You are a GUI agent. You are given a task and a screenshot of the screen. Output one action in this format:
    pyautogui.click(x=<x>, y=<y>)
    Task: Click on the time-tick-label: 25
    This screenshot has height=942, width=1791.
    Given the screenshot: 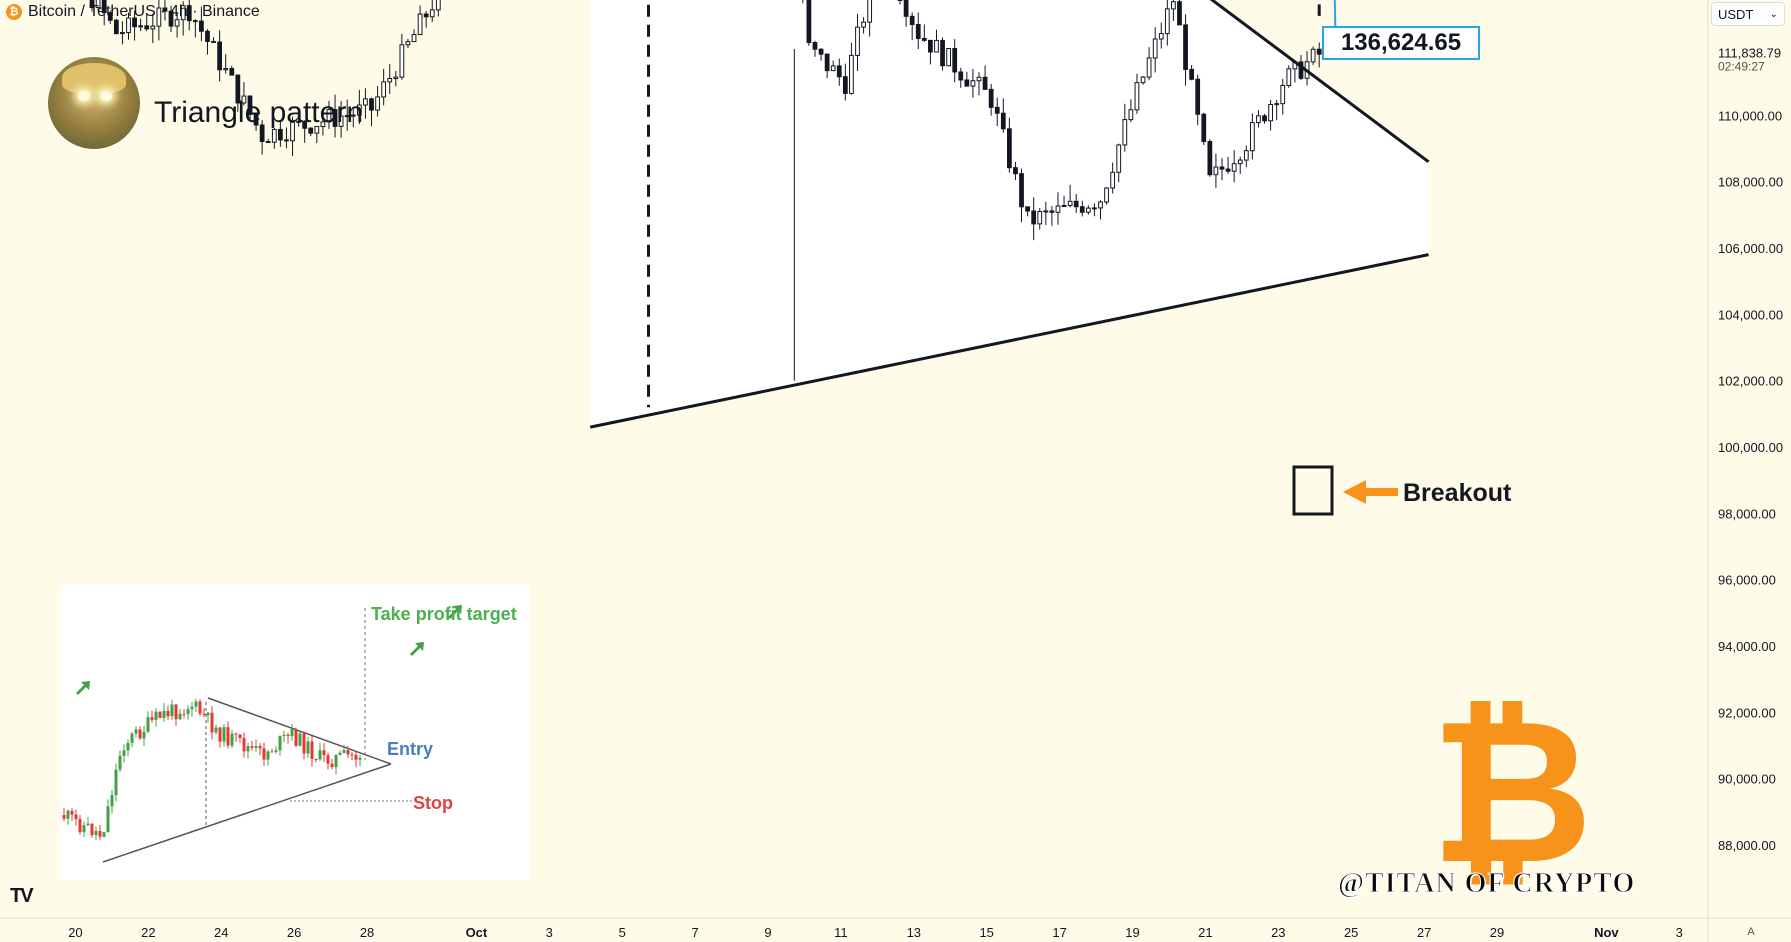 What is the action you would take?
    pyautogui.click(x=1351, y=932)
    